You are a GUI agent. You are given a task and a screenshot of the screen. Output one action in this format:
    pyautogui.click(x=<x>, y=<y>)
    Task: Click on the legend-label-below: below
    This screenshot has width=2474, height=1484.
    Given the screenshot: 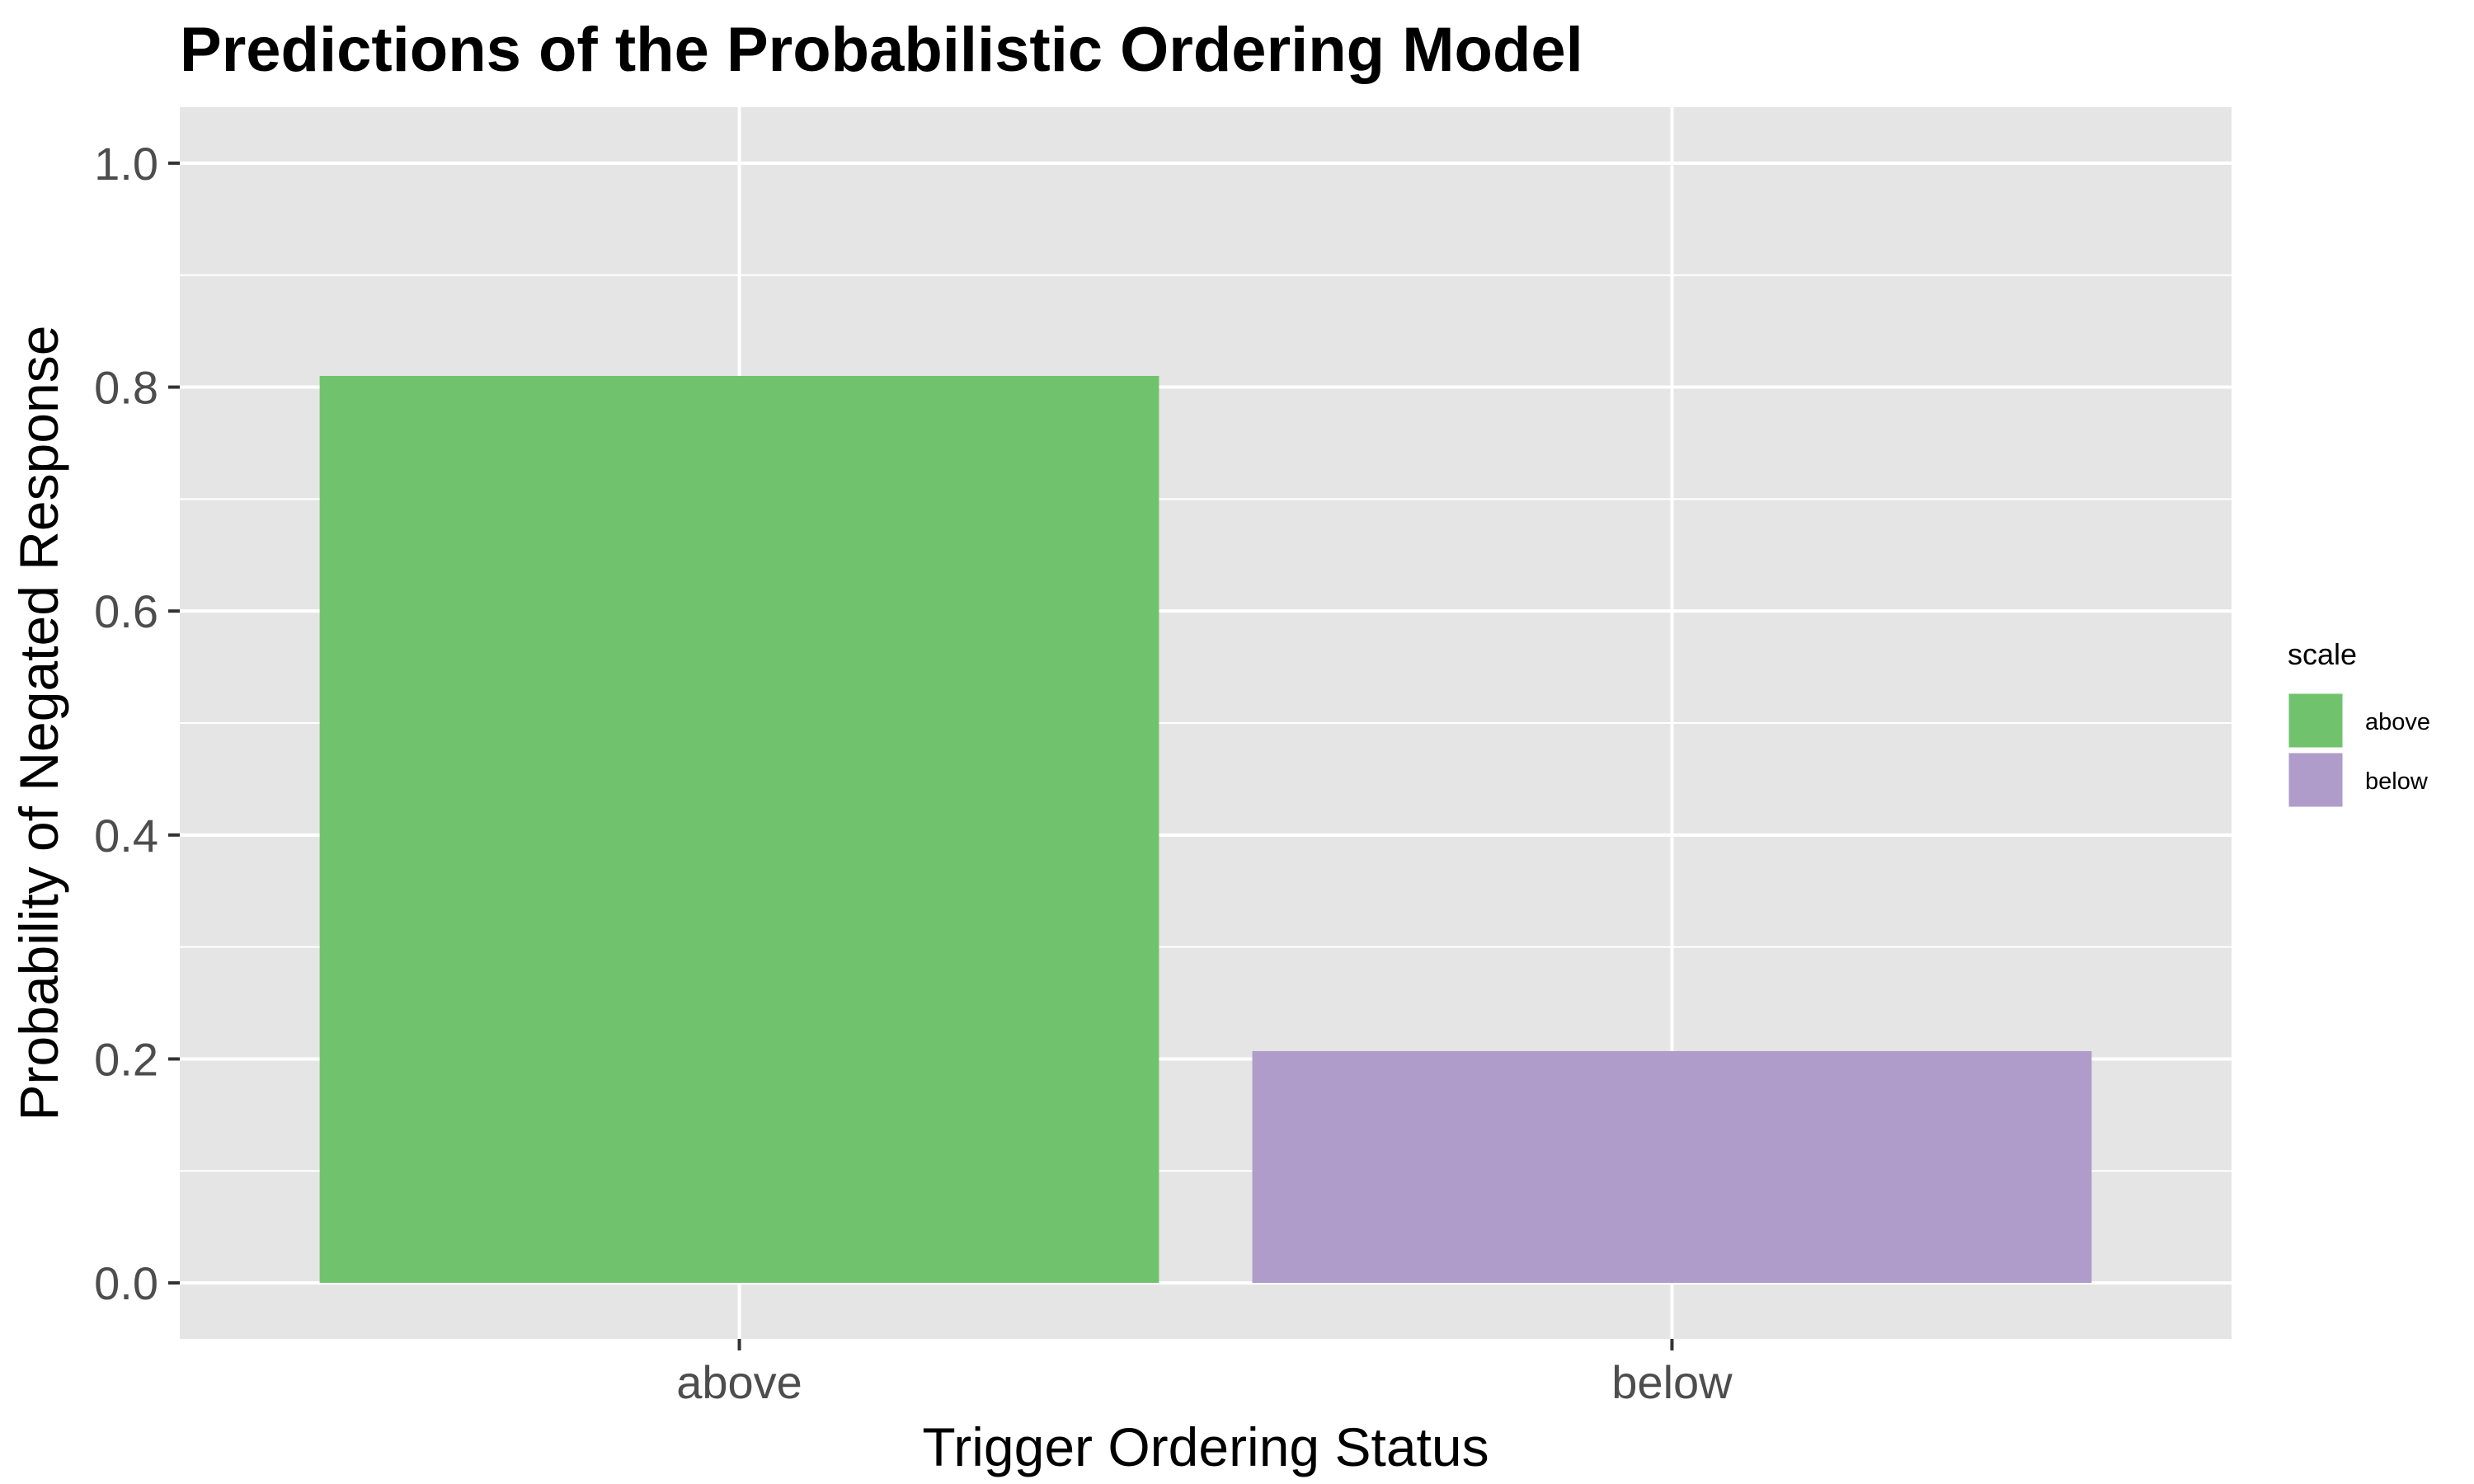 What is the action you would take?
    pyautogui.click(x=2397, y=781)
    